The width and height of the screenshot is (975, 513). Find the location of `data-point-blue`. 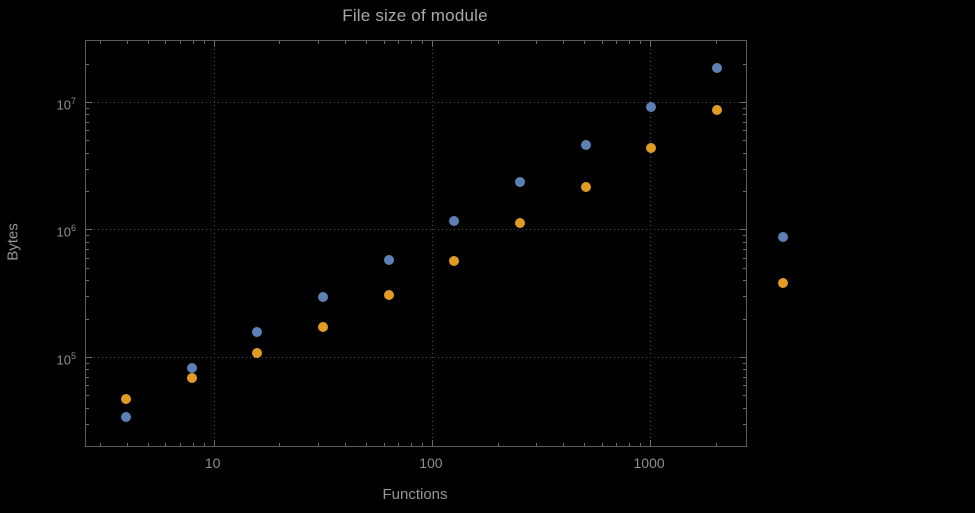

data-point-blue is located at coordinates (782, 237).